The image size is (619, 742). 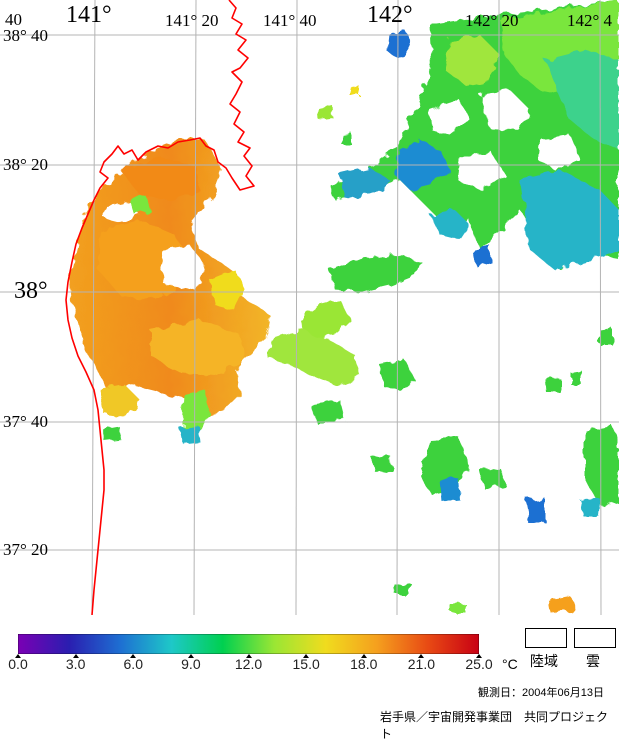 What do you see at coordinates (306, 664) in the screenshot?
I see `colorbar-tick-label: 15.0` at bounding box center [306, 664].